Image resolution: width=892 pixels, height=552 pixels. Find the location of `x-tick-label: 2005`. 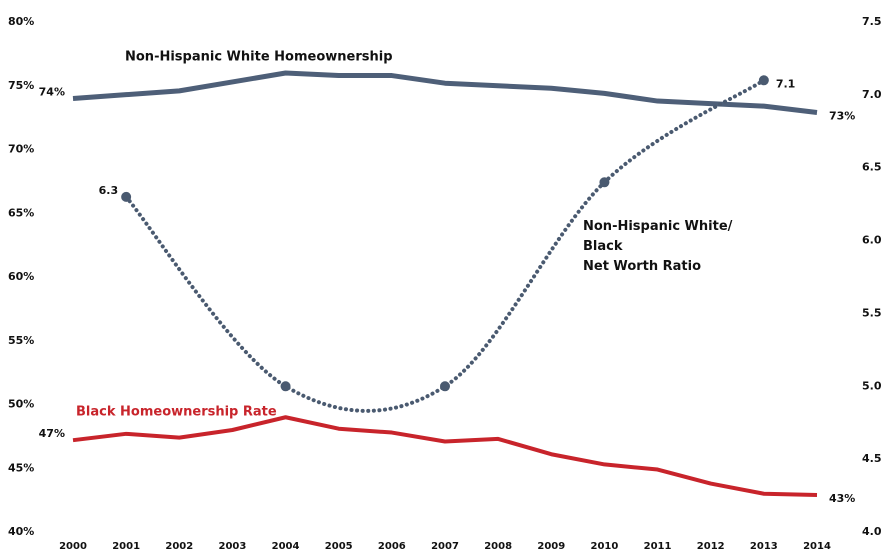

x-tick-label: 2005 is located at coordinates (339, 546).